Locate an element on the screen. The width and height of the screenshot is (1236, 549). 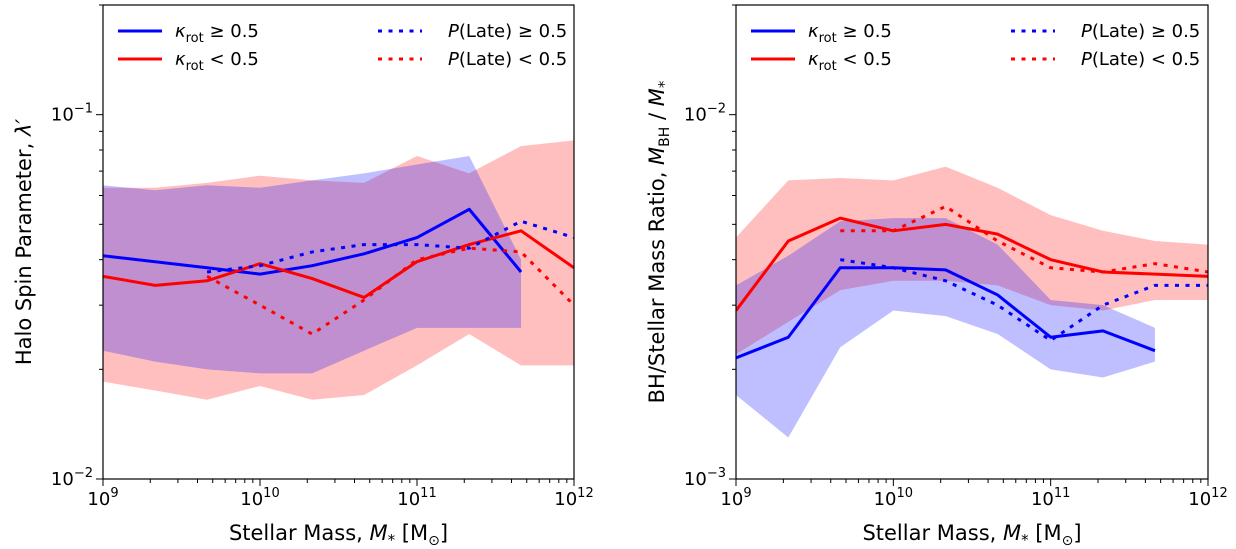
y-axis-label: BH/Stellar Mass Ratio, MBH / M* is located at coordinates (659, 241).